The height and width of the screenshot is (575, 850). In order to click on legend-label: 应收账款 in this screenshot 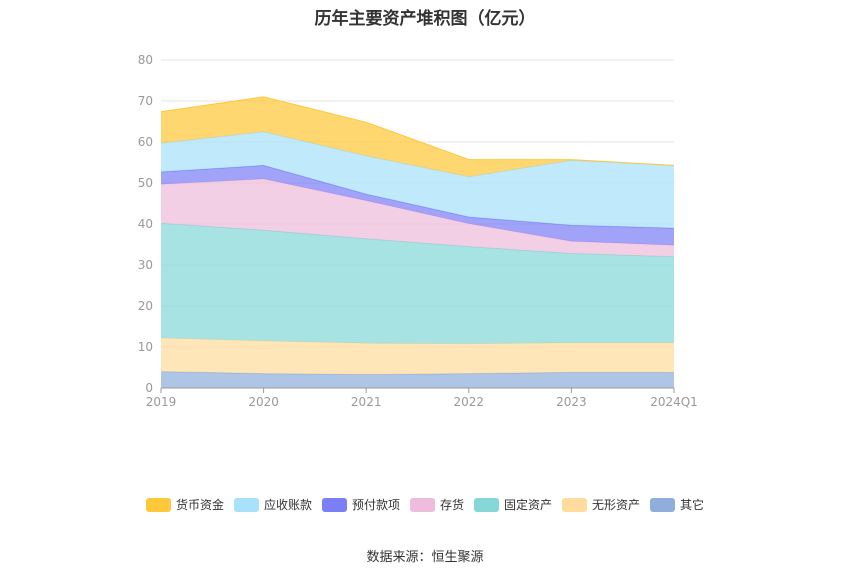, I will do `click(287, 505)`.